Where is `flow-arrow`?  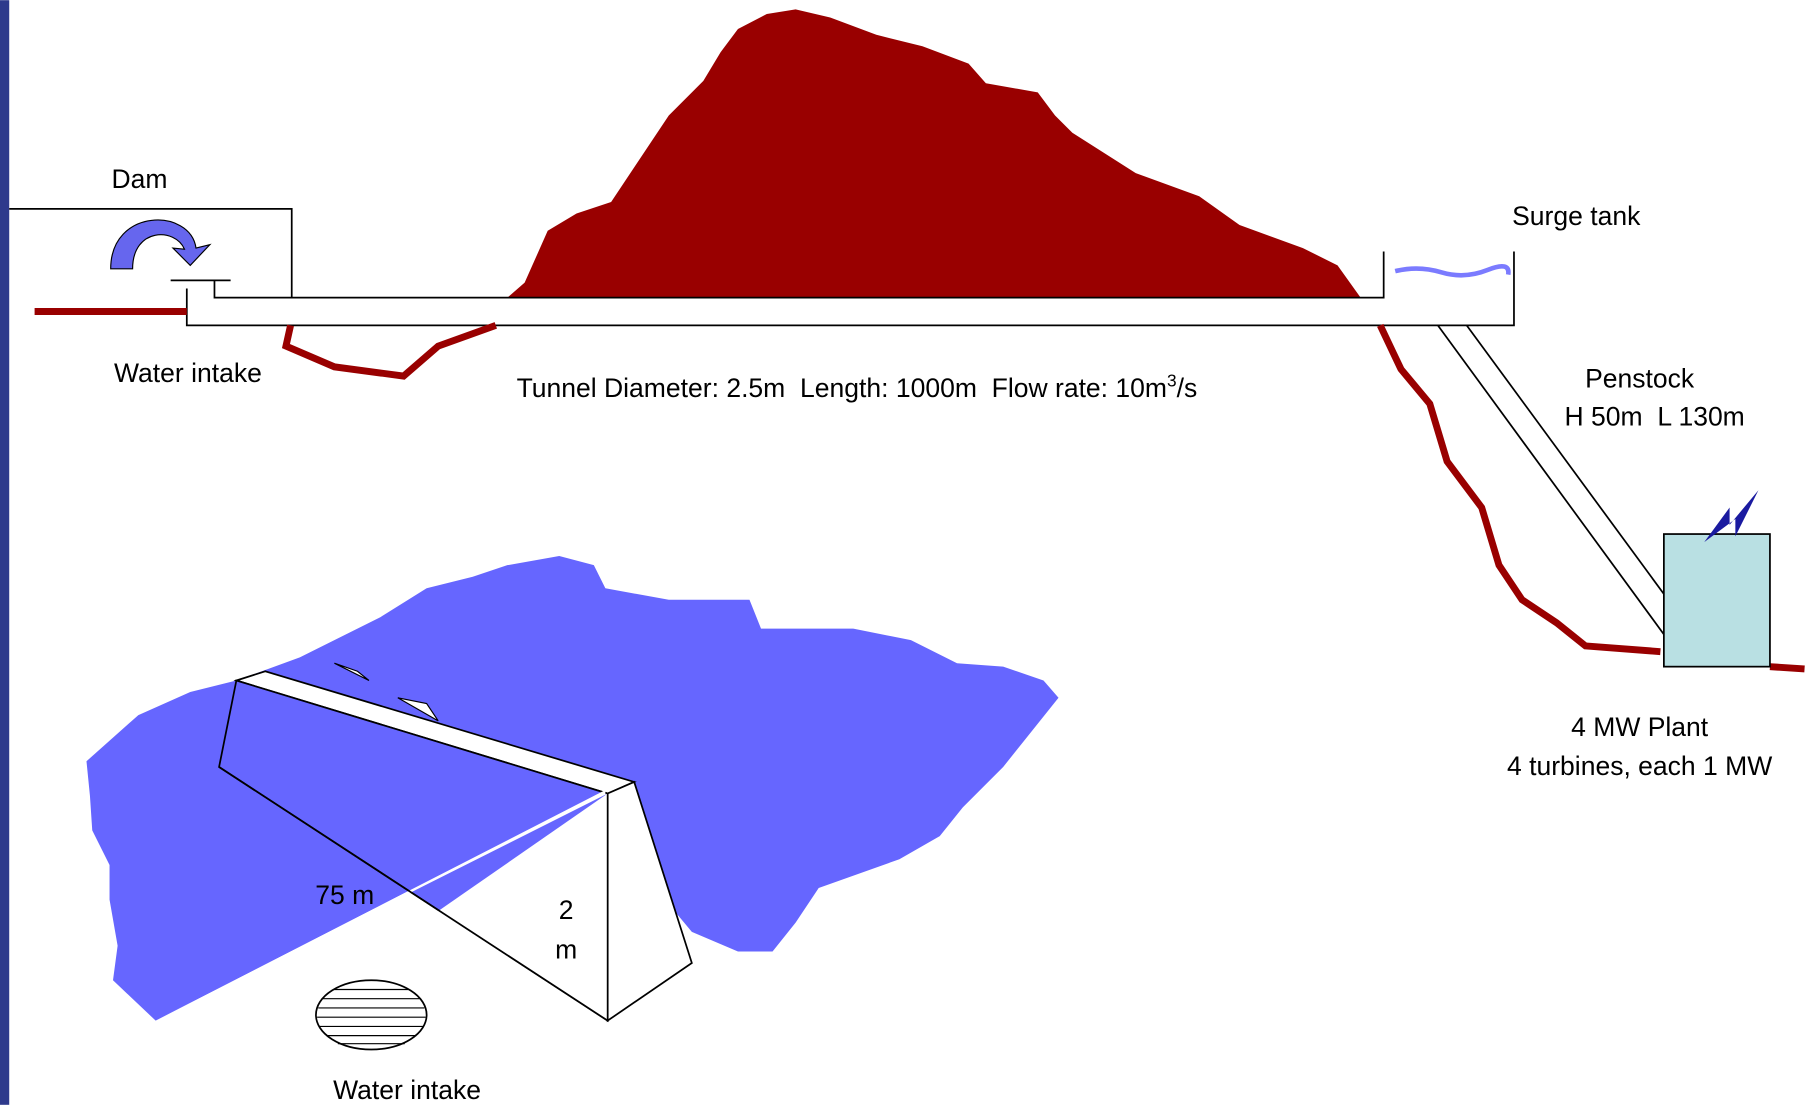
flow-arrow is located at coordinates (161, 244).